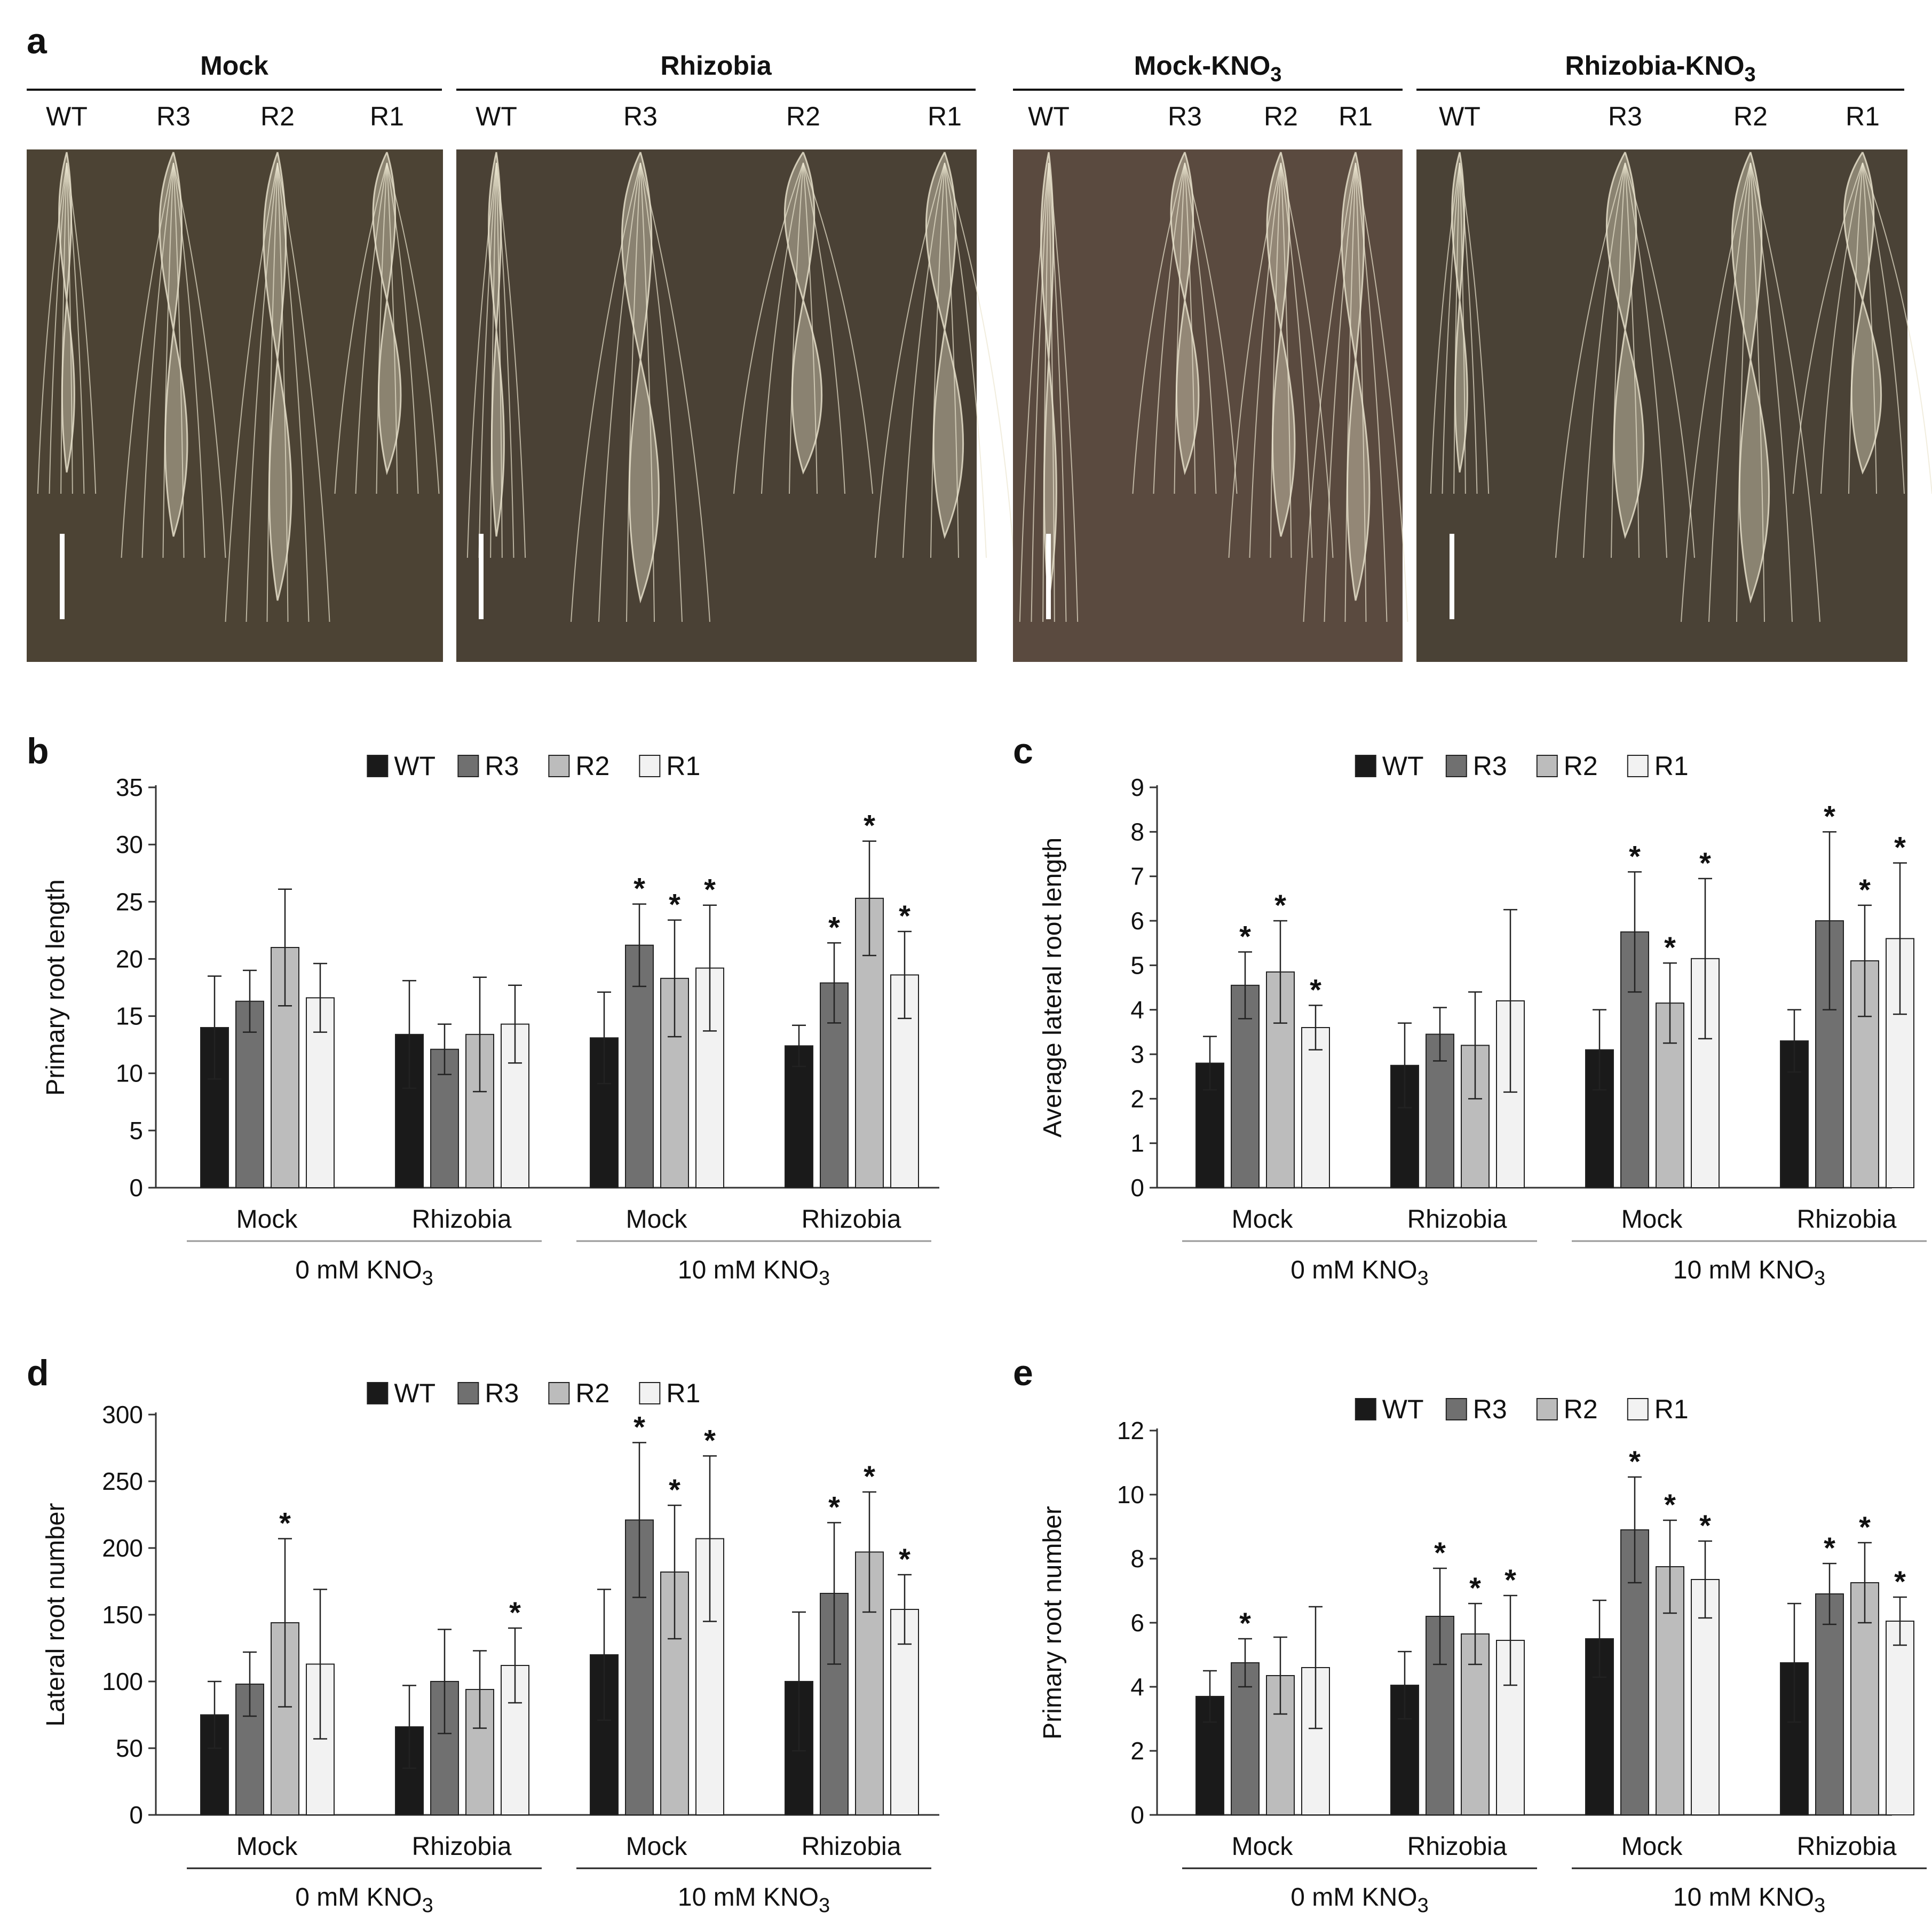 This screenshot has width=1932, height=1919. What do you see at coordinates (1137, 921) in the screenshot?
I see `y-tick-label: 6` at bounding box center [1137, 921].